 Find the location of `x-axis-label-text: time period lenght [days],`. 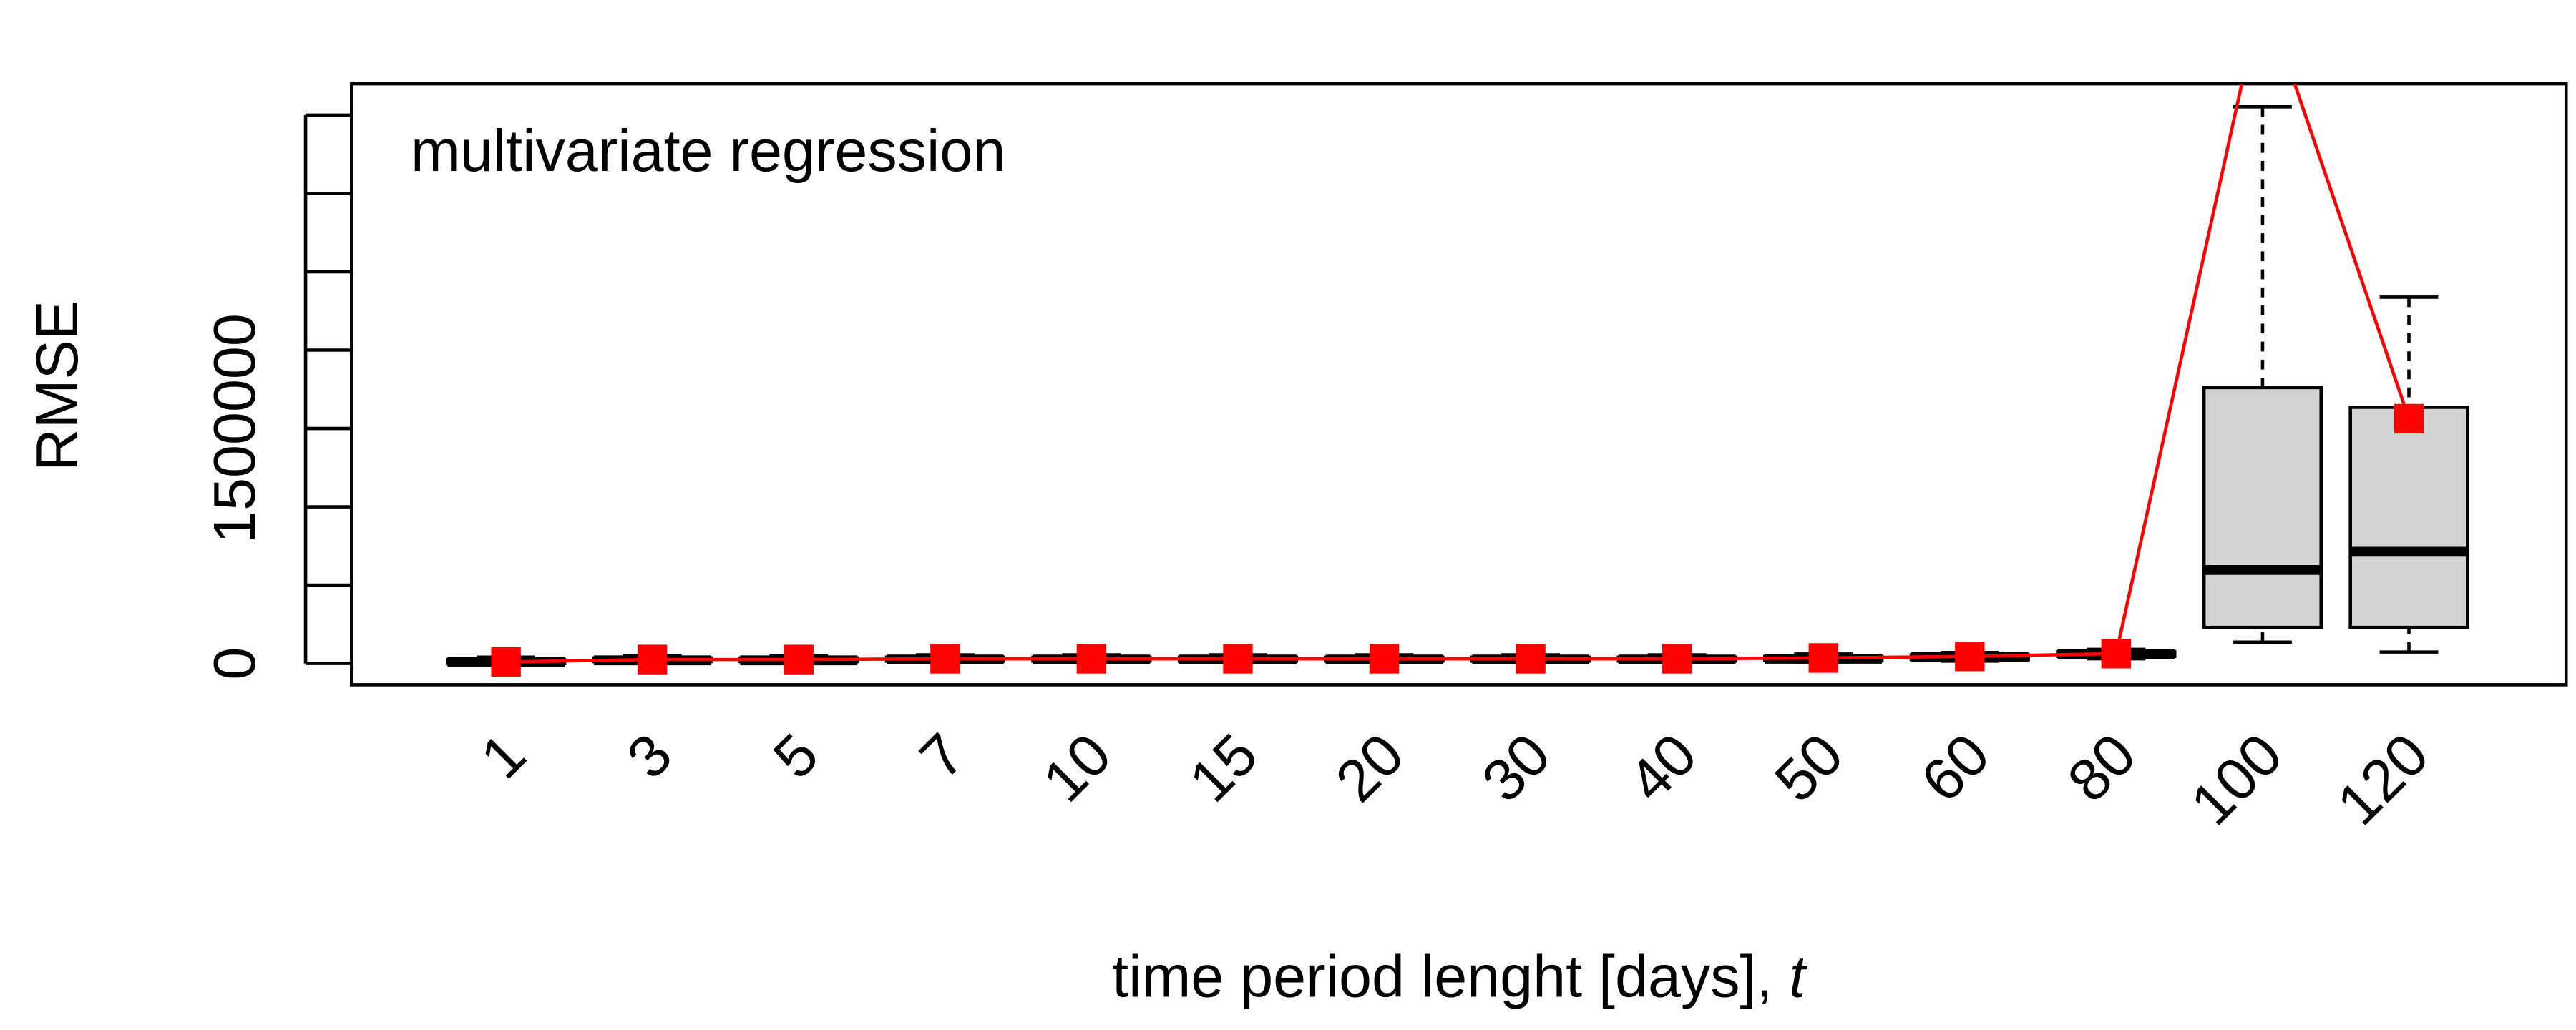

x-axis-label-text: time period lenght [days], is located at coordinates (1450, 976).